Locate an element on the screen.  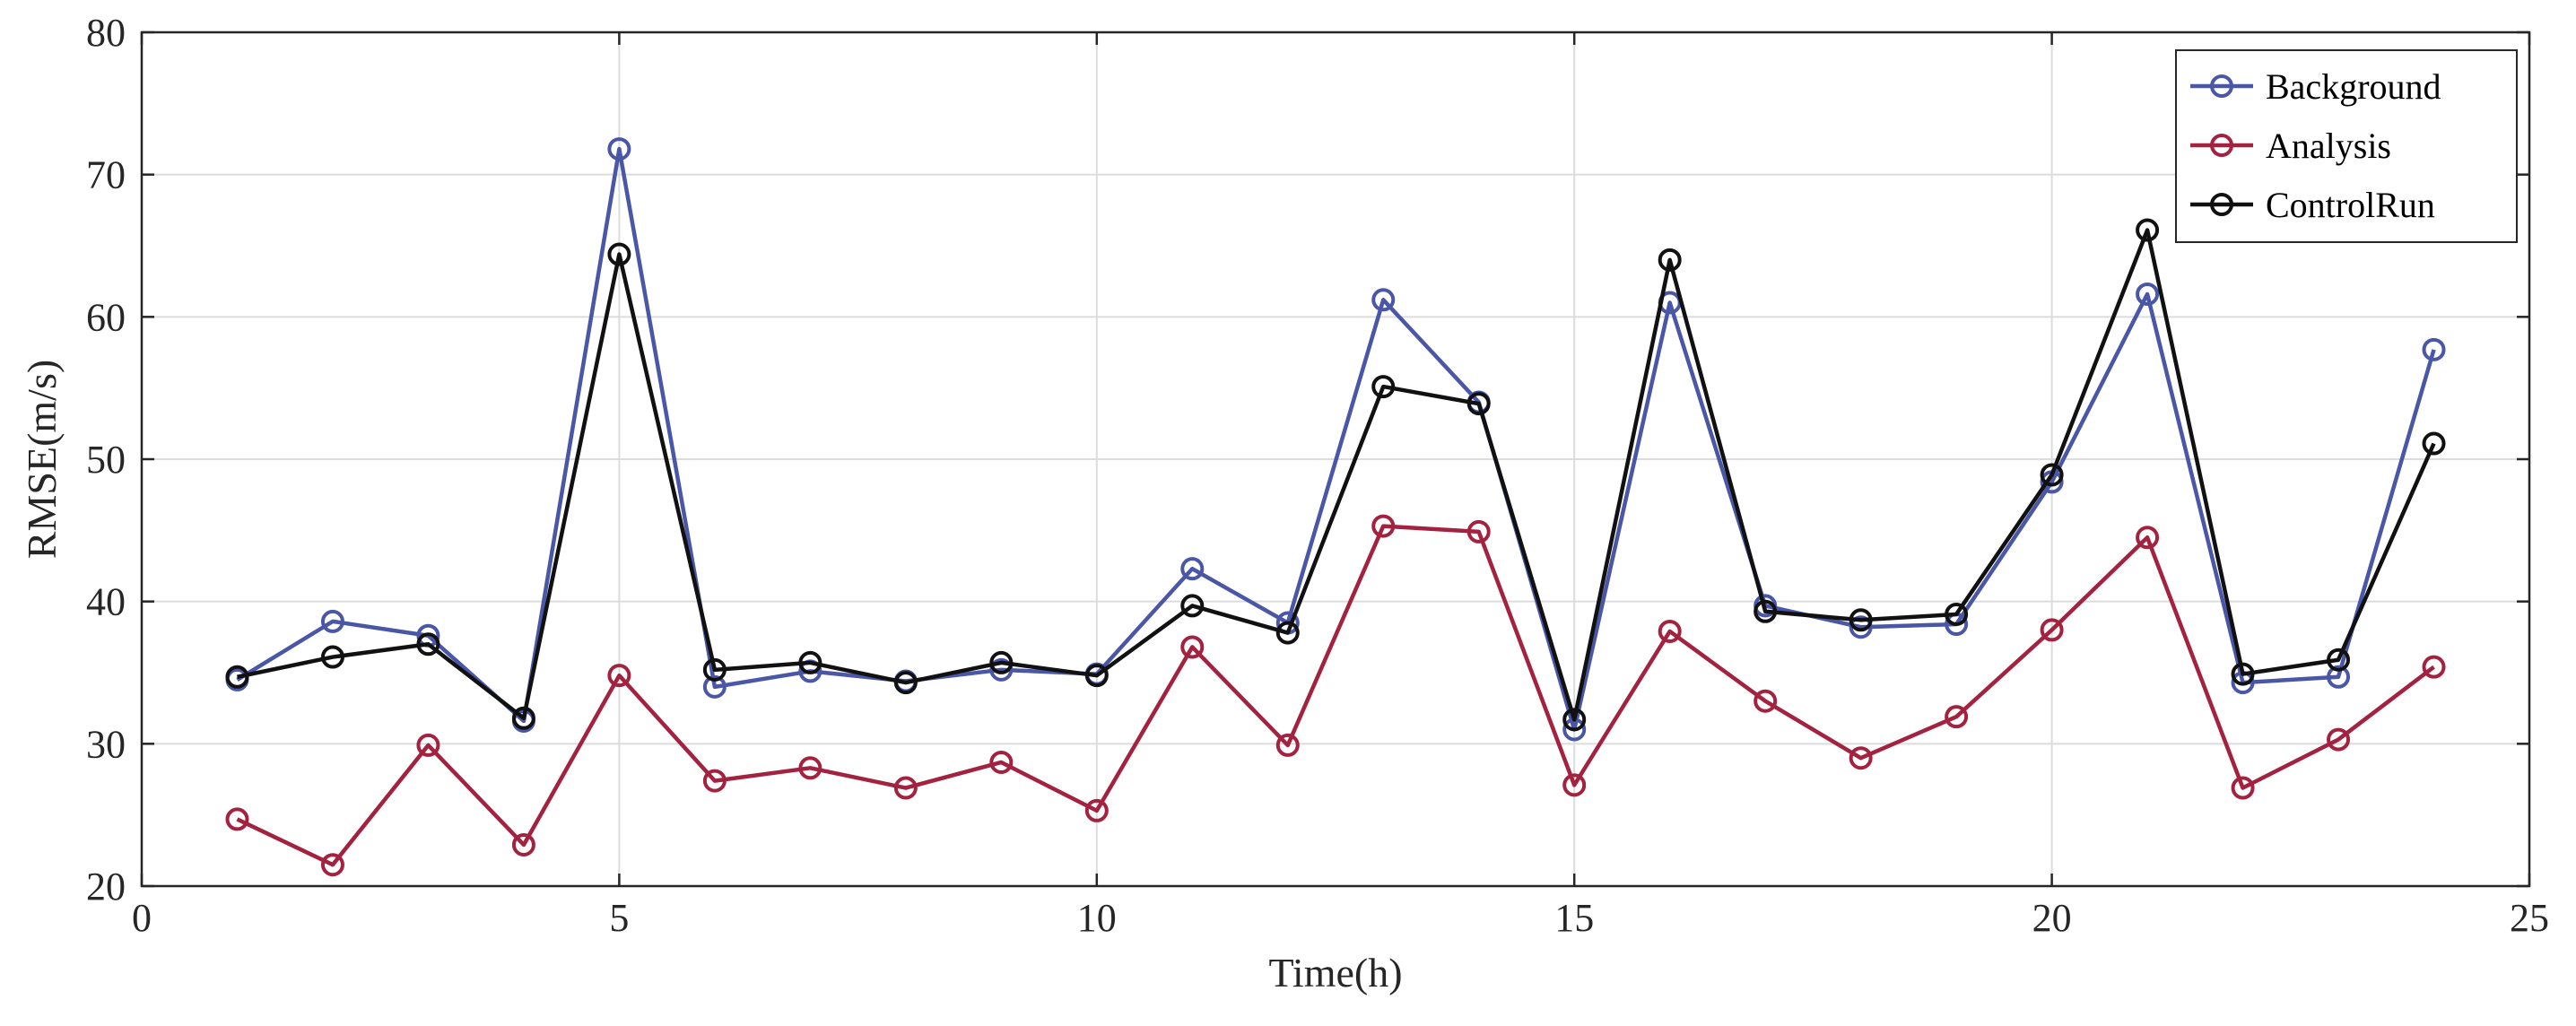
x-tick-label: 25 is located at coordinates (2529, 918).